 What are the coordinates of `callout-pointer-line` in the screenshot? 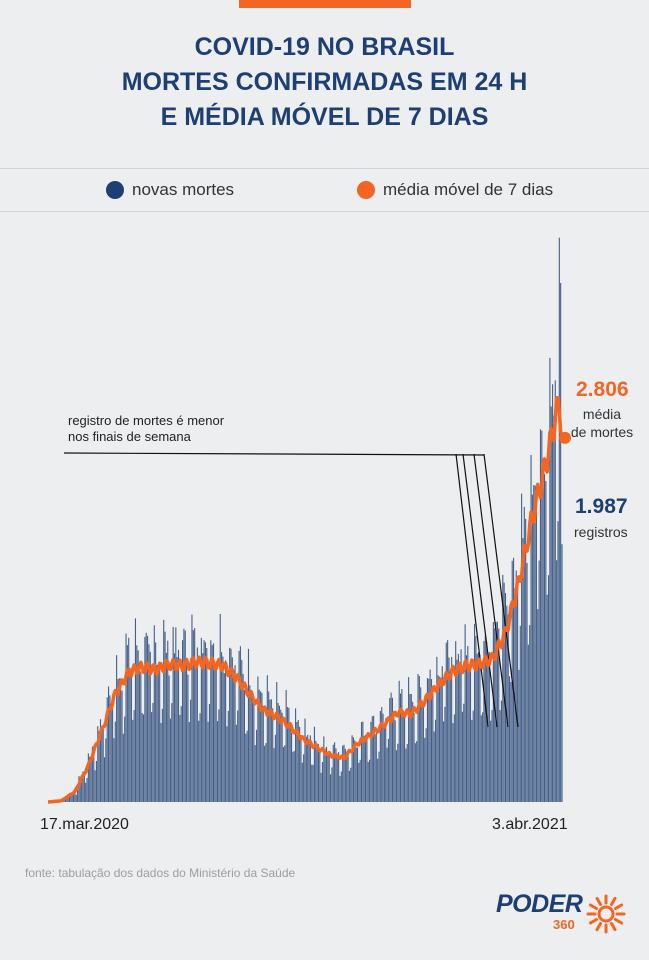 It's located at (501, 590).